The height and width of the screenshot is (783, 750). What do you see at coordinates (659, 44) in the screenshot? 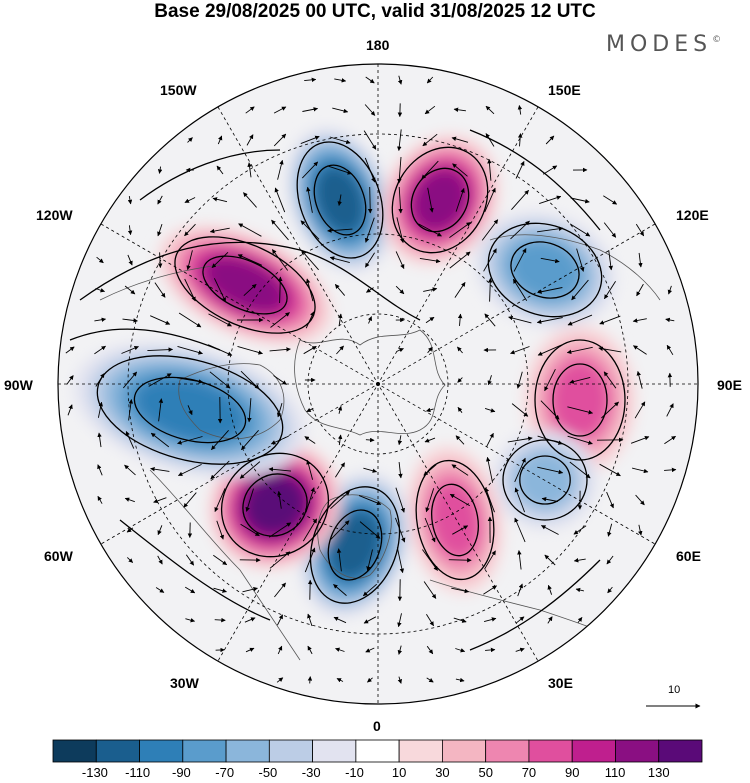
I see `brand-text: MODES` at bounding box center [659, 44].